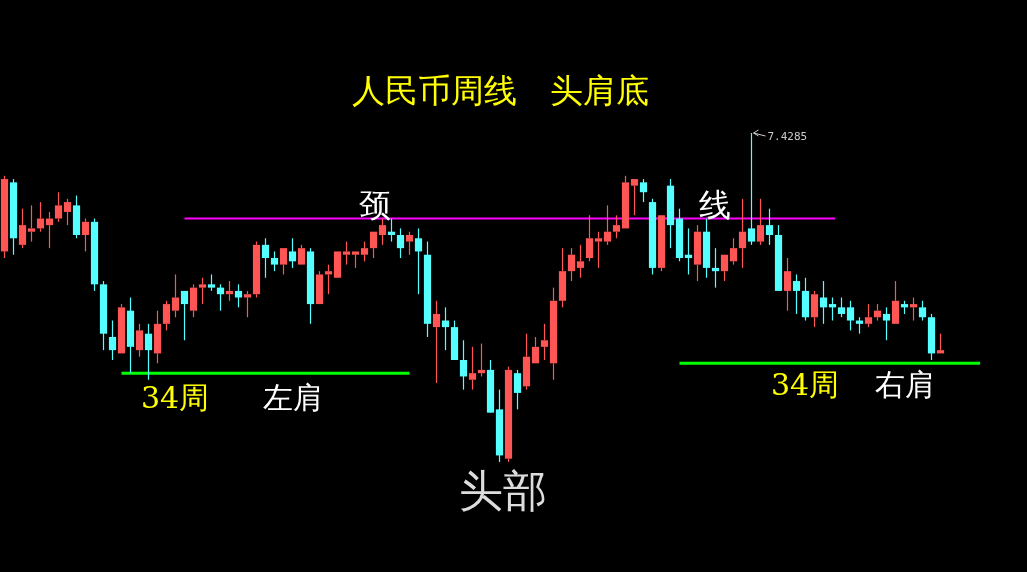  Describe the element at coordinates (500, 90) in the screenshot. I see `chart-title: 人民币周线 头肩底` at that location.